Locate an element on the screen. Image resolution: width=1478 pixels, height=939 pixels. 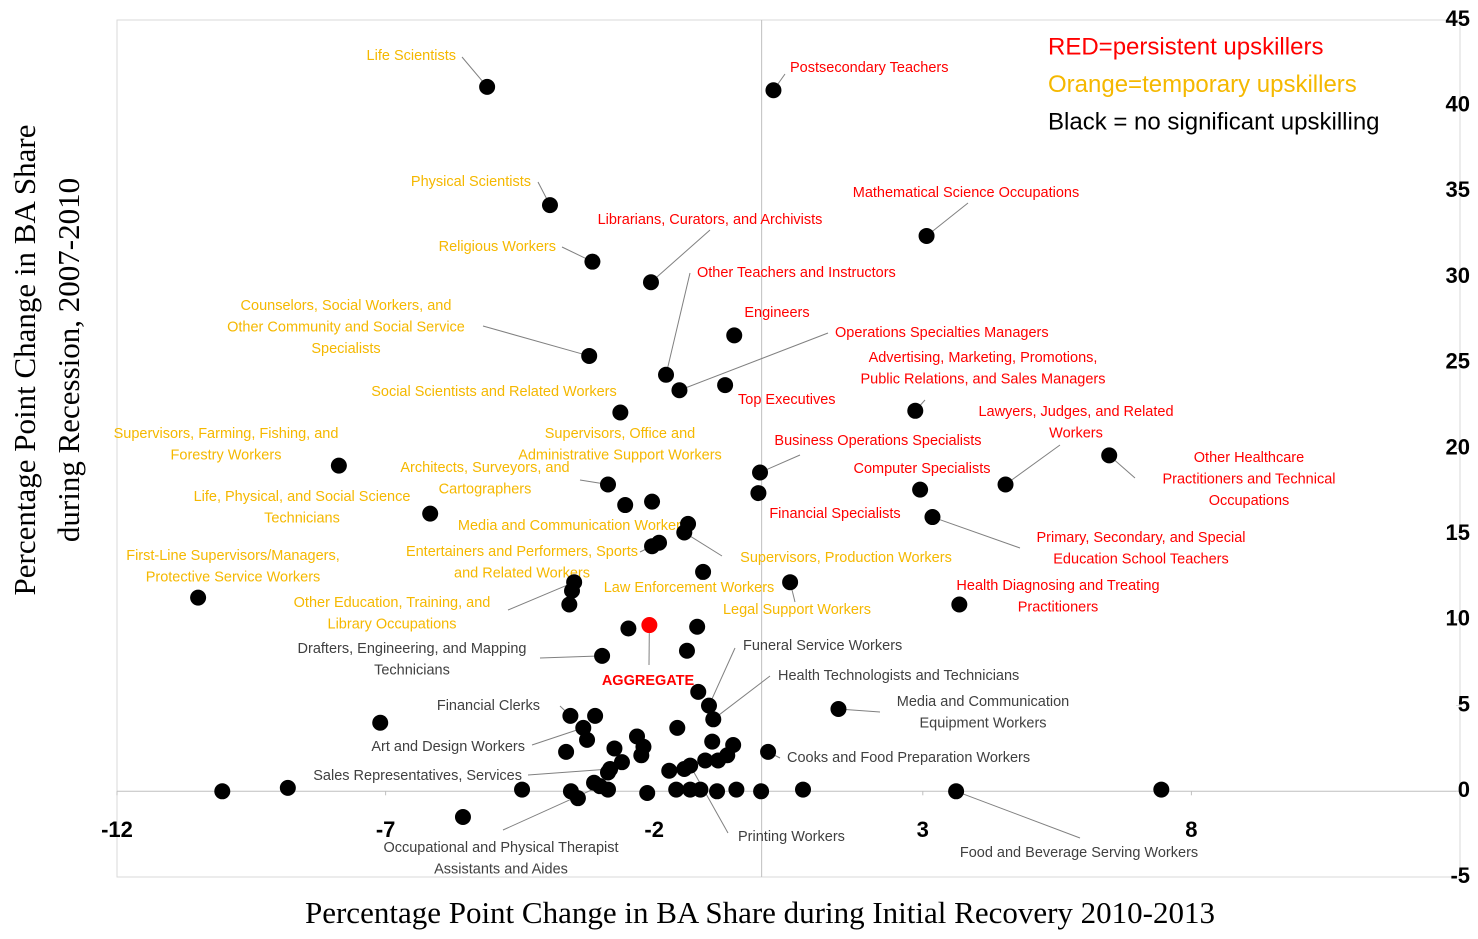
point-label: Printing Workers is located at coordinates (791, 837).